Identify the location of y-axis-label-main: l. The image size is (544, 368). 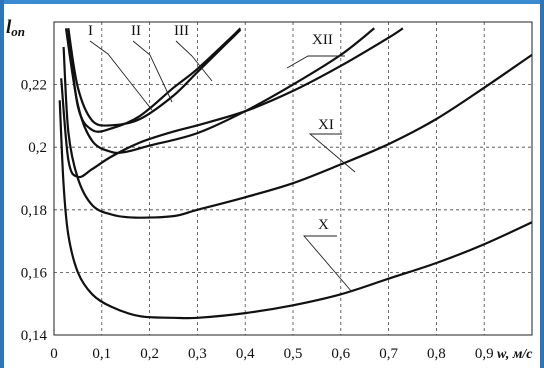
(9, 27).